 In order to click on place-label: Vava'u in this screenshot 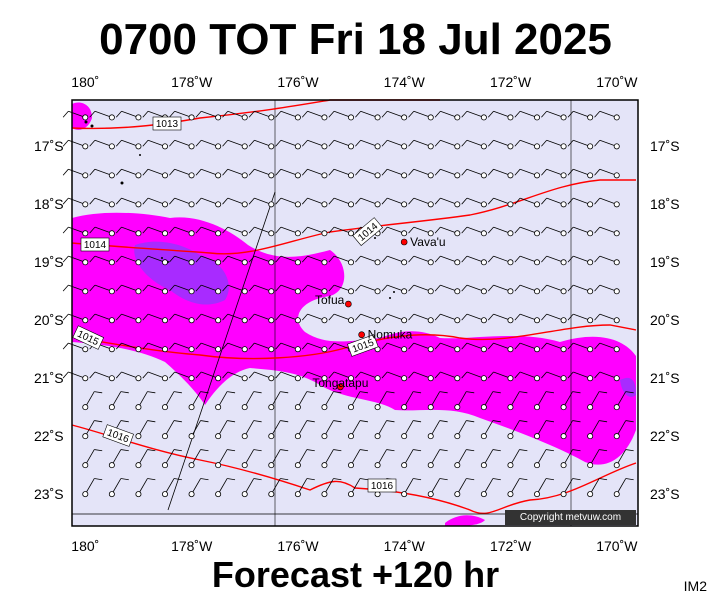, I will do `click(427, 242)`.